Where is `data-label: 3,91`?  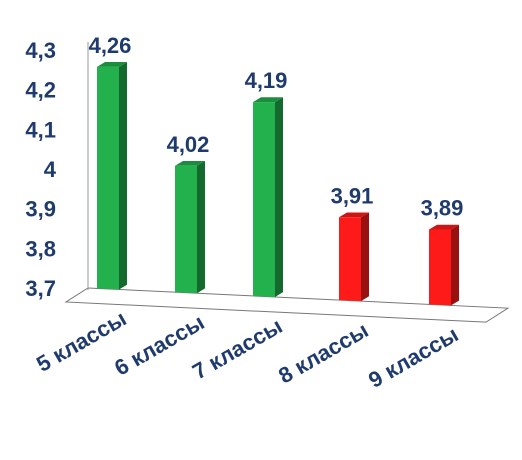 data-label: 3,91 is located at coordinates (352, 195).